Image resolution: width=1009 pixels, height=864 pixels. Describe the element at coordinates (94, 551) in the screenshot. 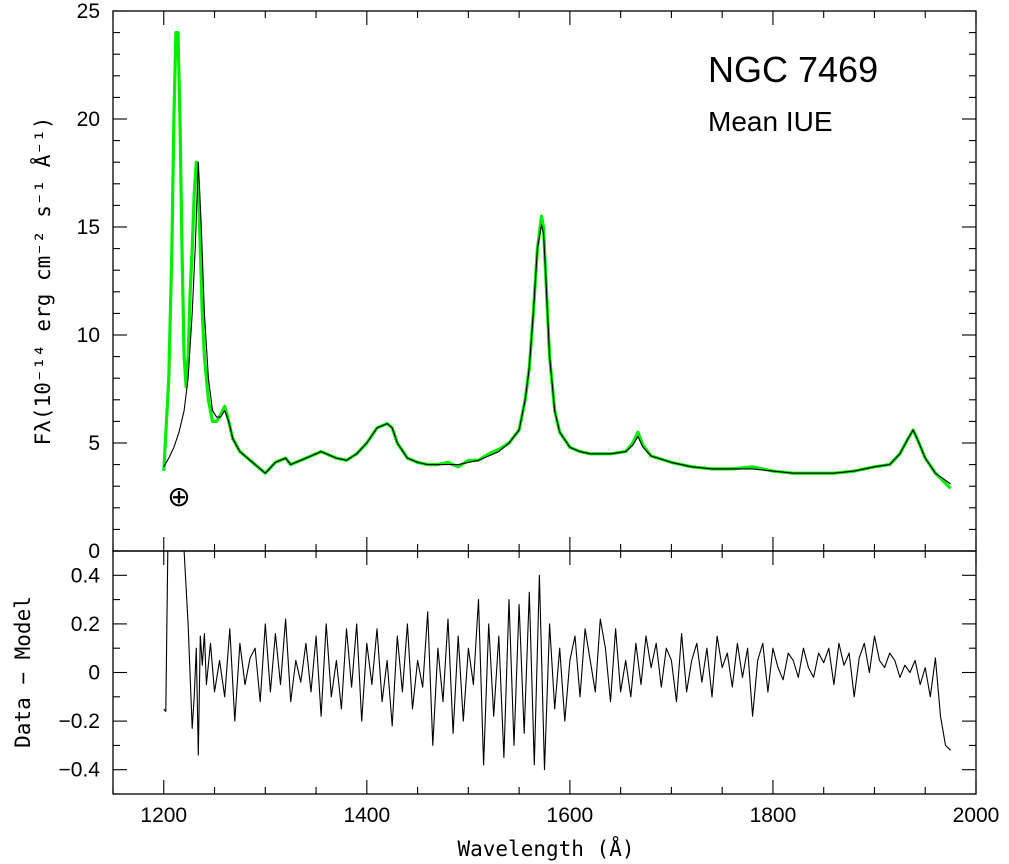

I see `upper-y-tick-label: 0` at that location.